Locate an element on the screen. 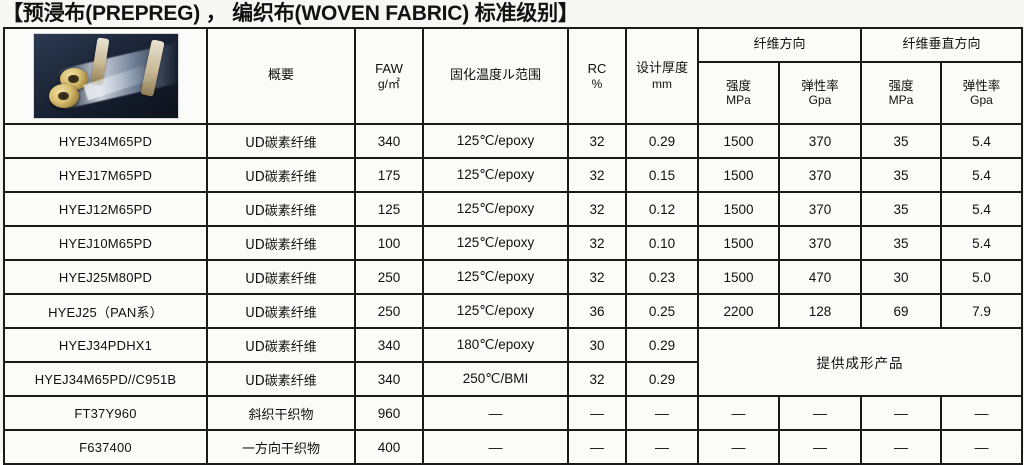 Image resolution: width=1024 pixels, height=465 pixels. cell-dir-modulus: 128 is located at coordinates (820, 311).